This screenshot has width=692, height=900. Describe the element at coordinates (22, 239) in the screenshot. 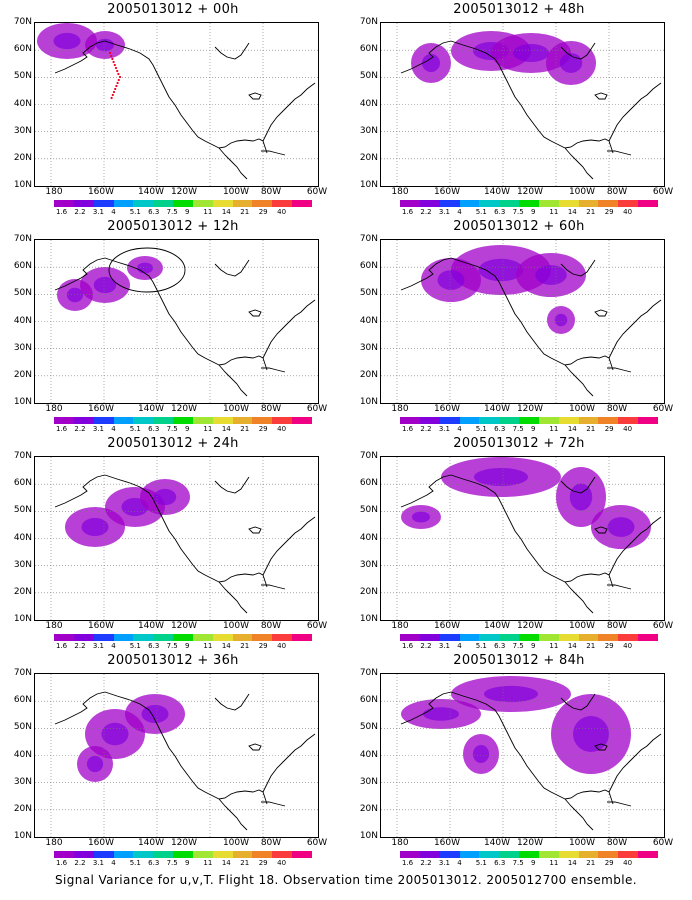

I see `latitude-label: 70N` at that location.